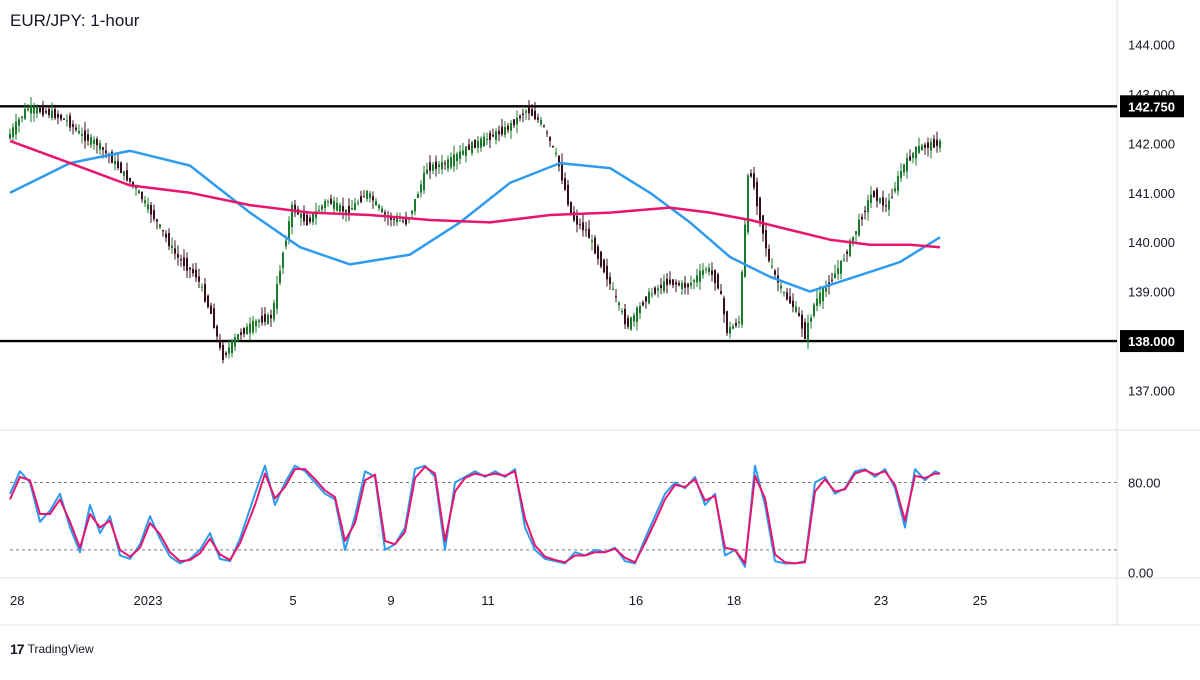 The image size is (1200, 680). What do you see at coordinates (52, 649) in the screenshot?
I see `brand-logo: 17 TradingView` at bounding box center [52, 649].